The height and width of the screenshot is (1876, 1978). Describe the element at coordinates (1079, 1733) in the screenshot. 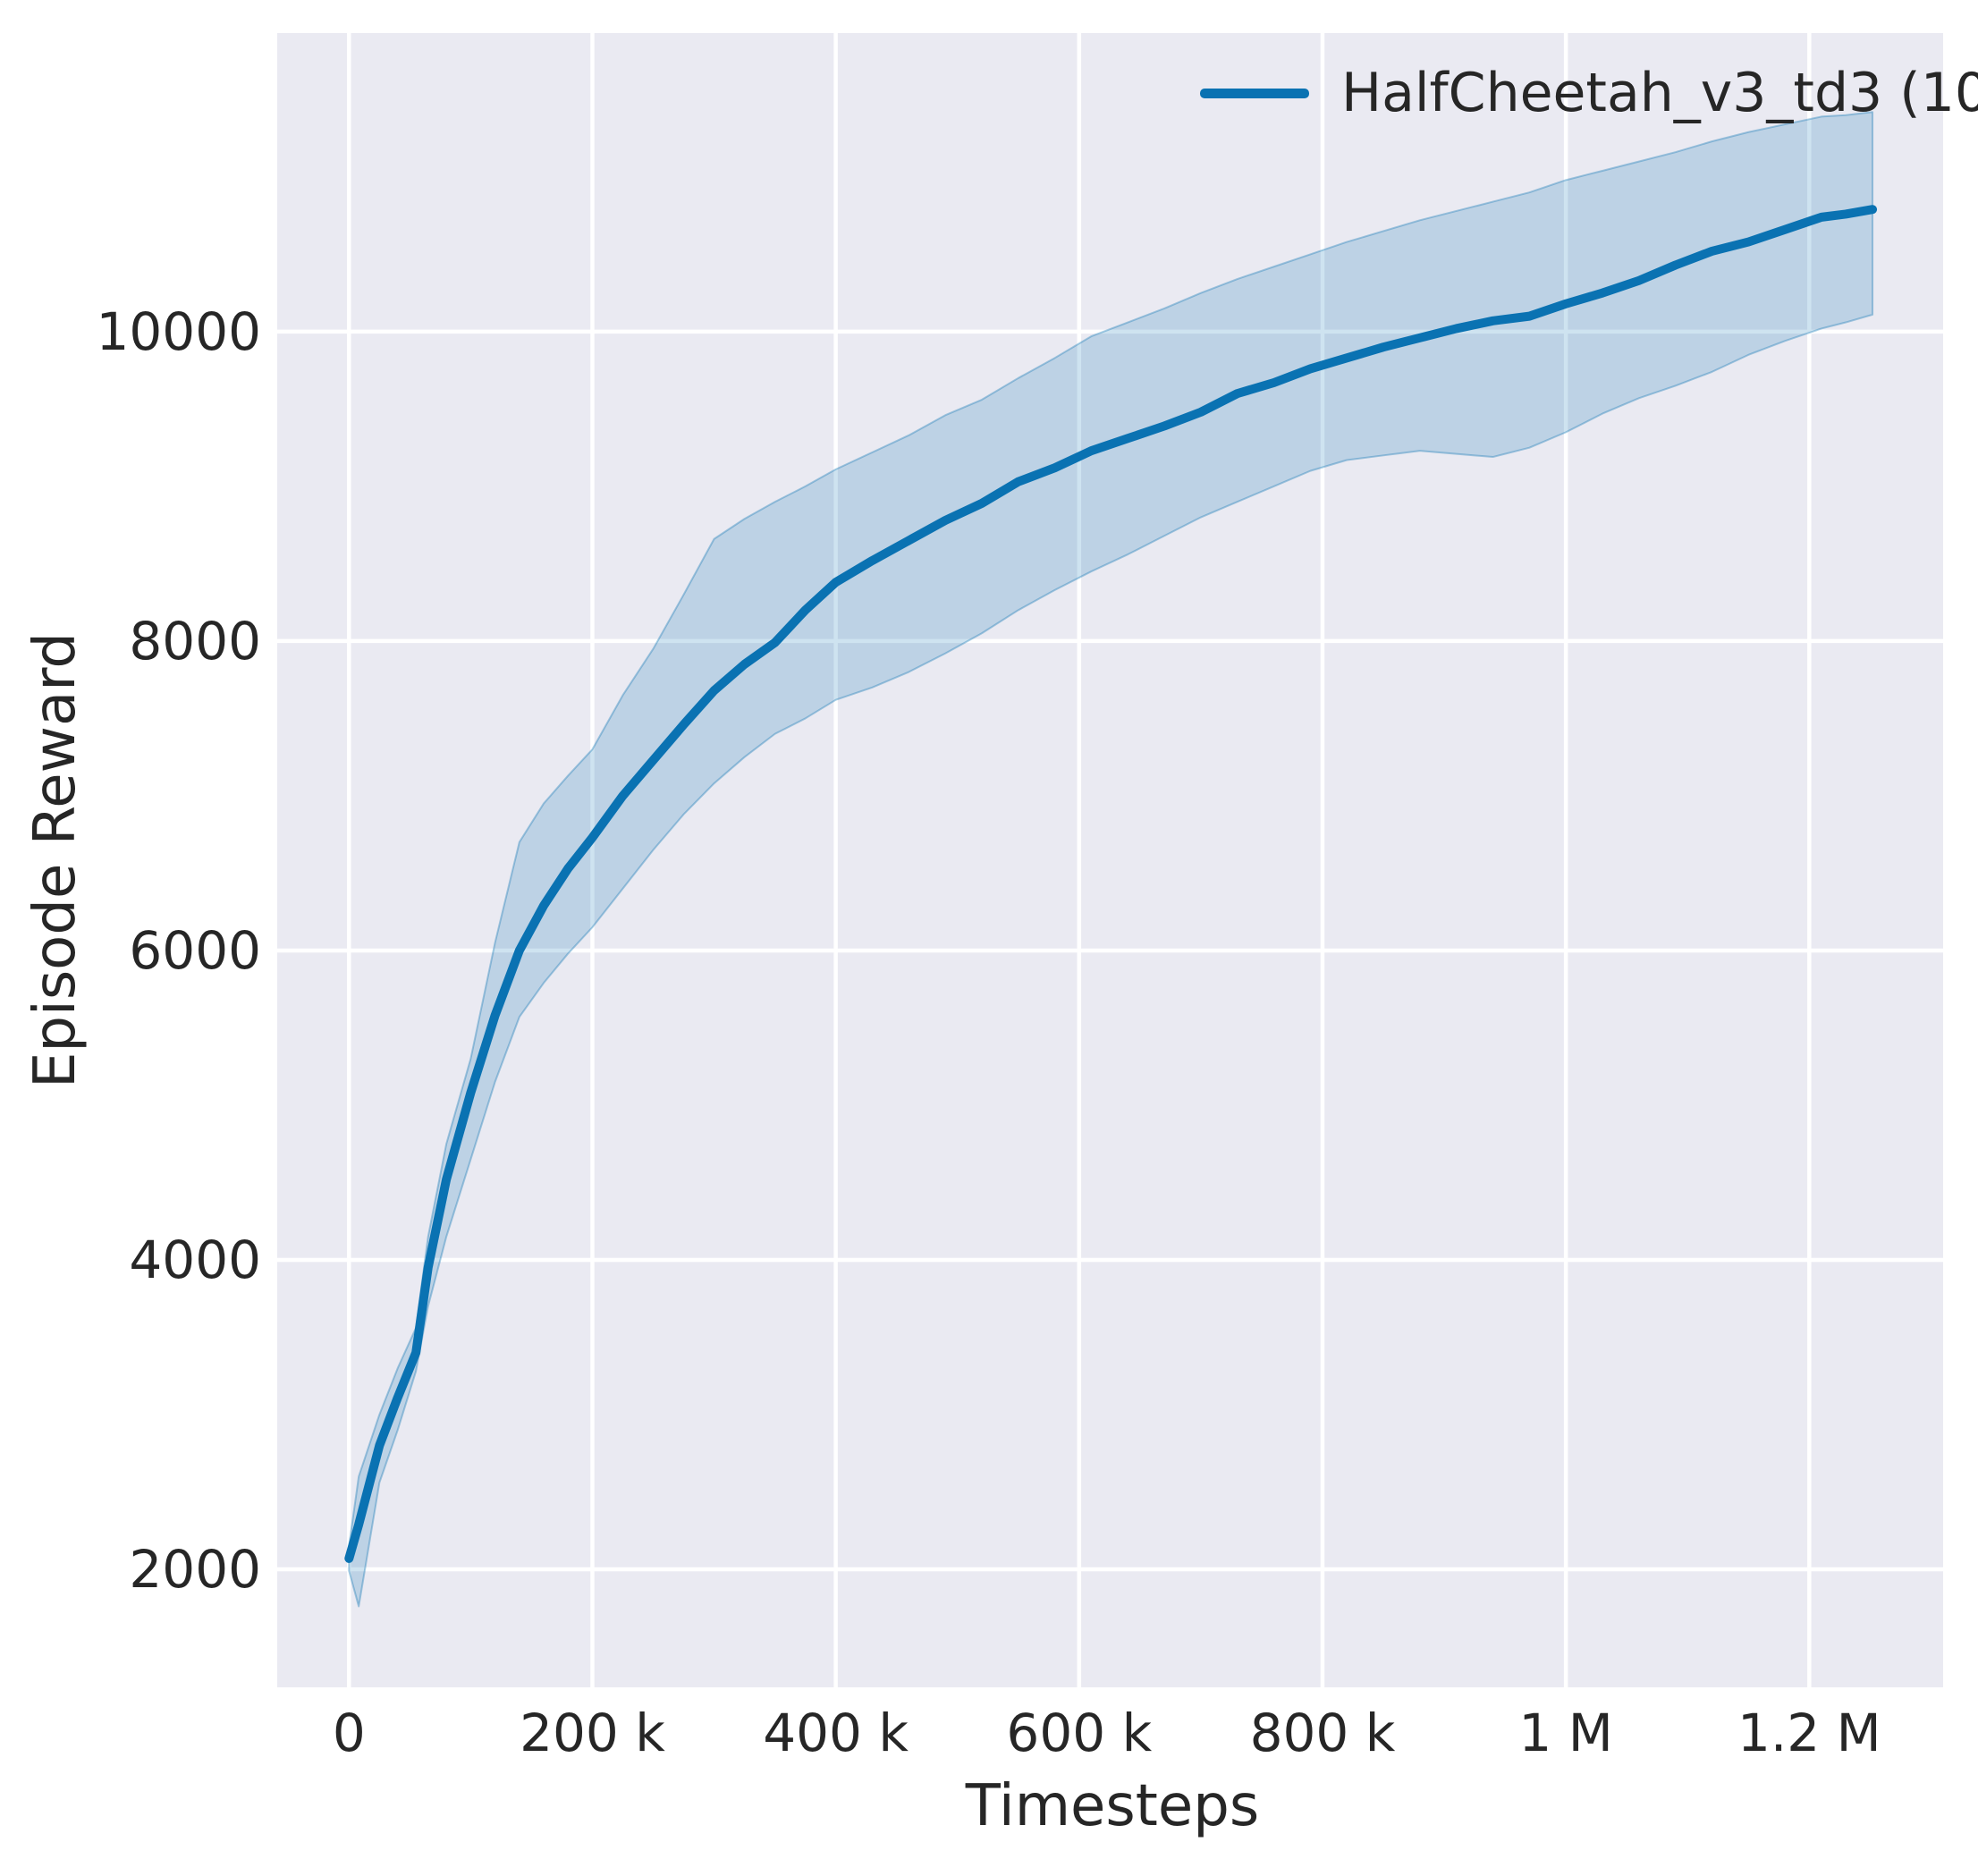

I see `x-tick-label: 600 k` at that location.